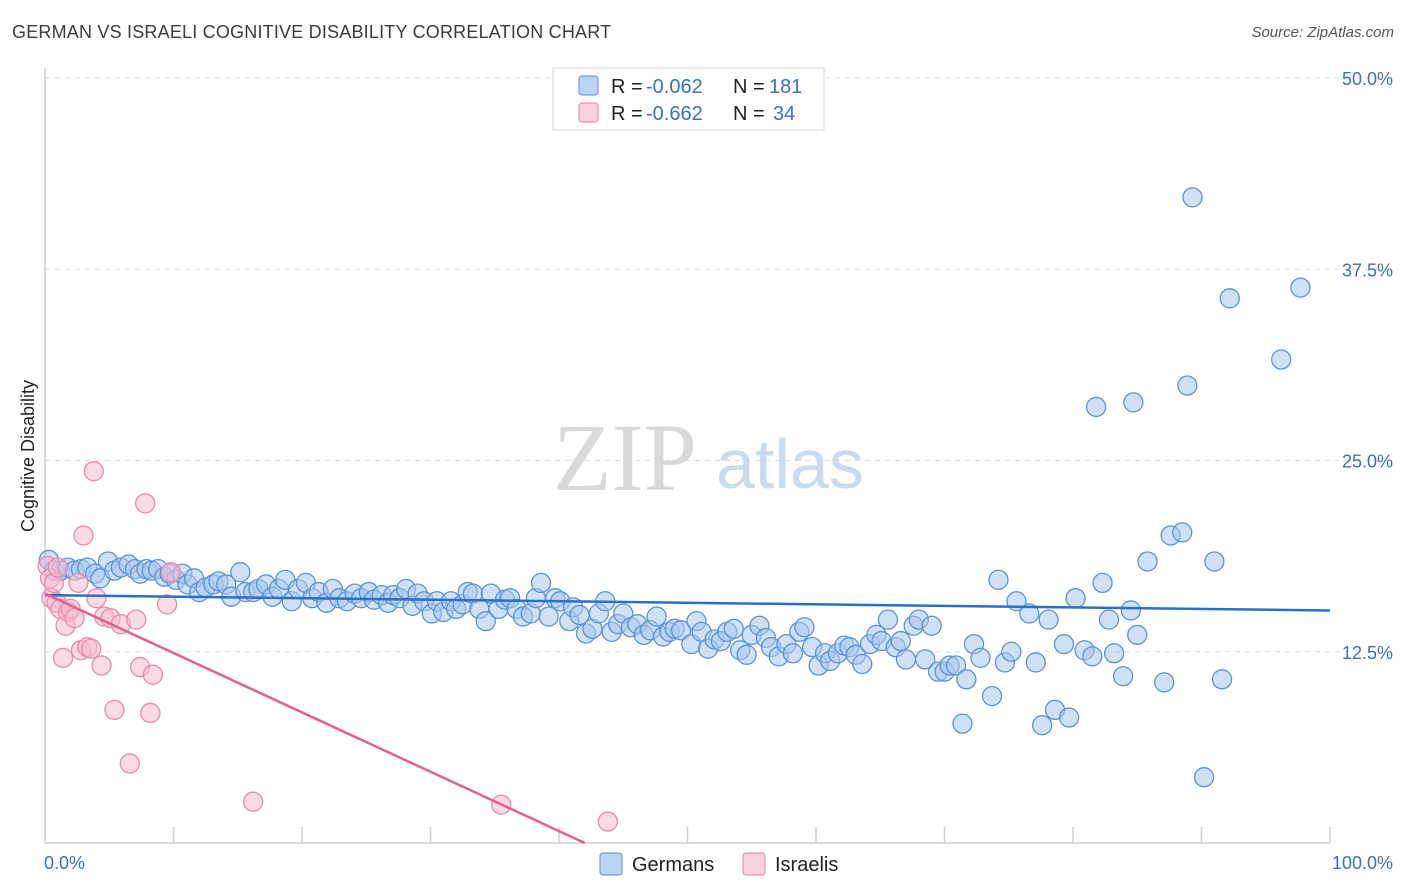 Image resolution: width=1406 pixels, height=892 pixels. I want to click on israelis-trend-line, so click(315, 718).